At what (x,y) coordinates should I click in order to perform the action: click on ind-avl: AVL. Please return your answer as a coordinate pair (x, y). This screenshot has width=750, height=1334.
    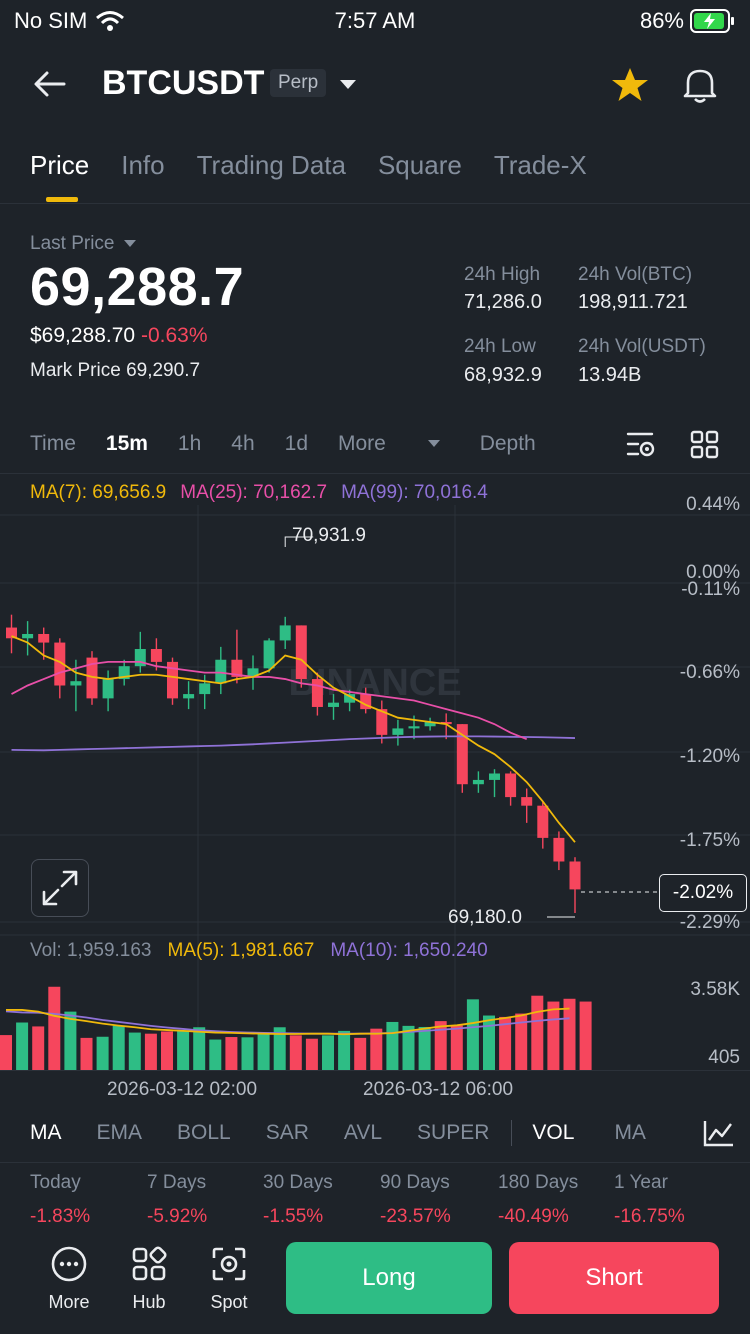
    Looking at the image, I should click on (363, 1132).